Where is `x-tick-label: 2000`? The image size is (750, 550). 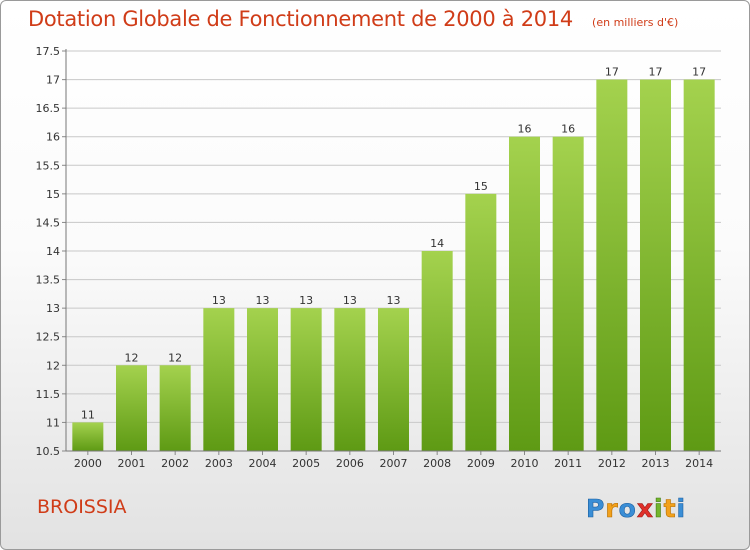 x-tick-label: 2000 is located at coordinates (88, 463).